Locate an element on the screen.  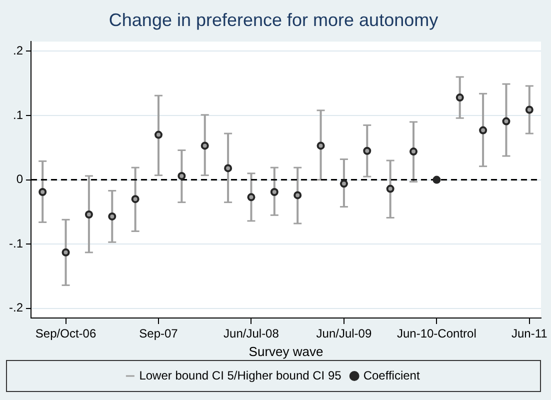
y-tick-label: .2 is located at coordinates (18, 51).